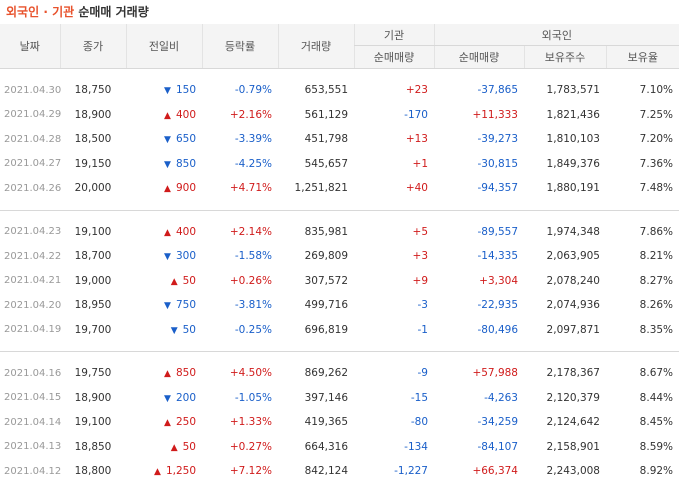 The height and width of the screenshot is (484, 683). What do you see at coordinates (656, 305) in the screenshot?
I see `cell-foreign-ratio: 8.26%` at bounding box center [656, 305].